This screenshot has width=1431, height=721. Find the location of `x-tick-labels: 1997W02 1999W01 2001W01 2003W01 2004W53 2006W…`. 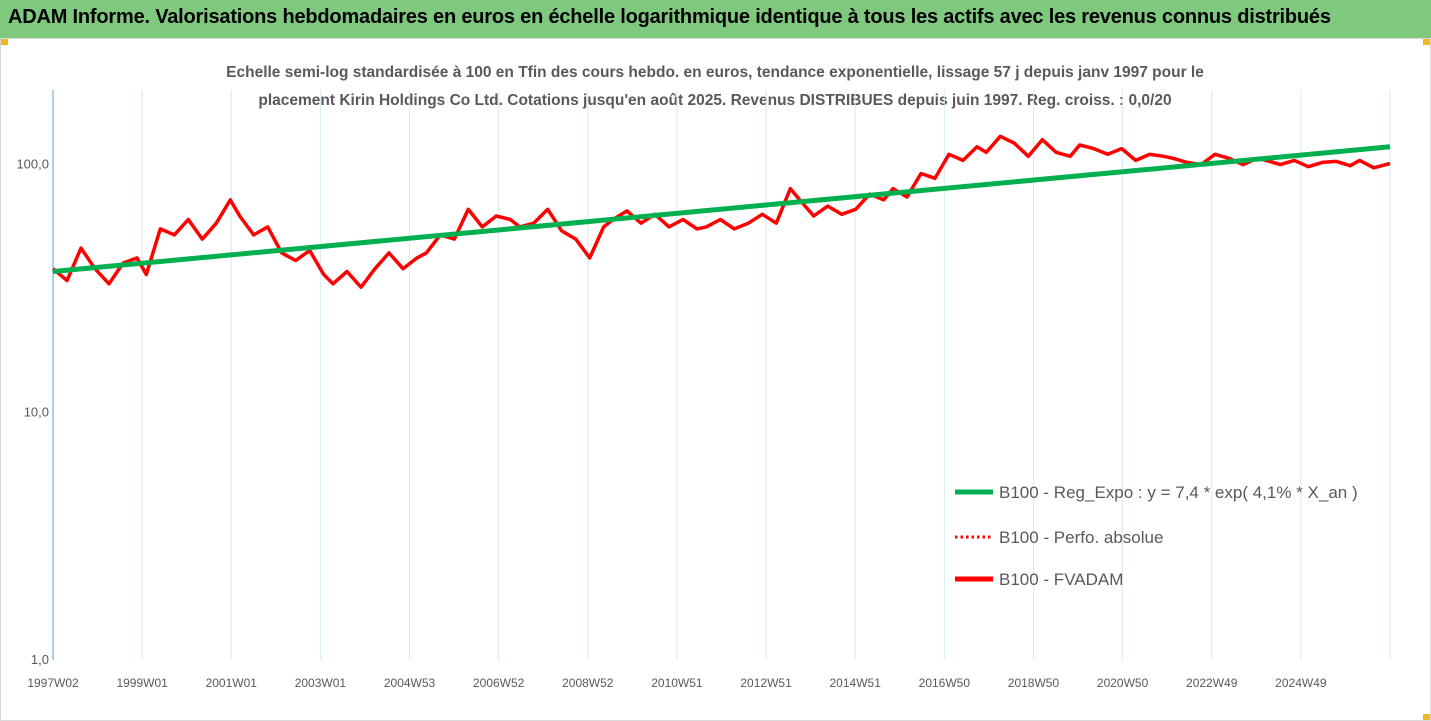

x-tick-labels: 1997W02 1999W01 2001W01 2003W01 2004W53 2006W… is located at coordinates (677, 683).